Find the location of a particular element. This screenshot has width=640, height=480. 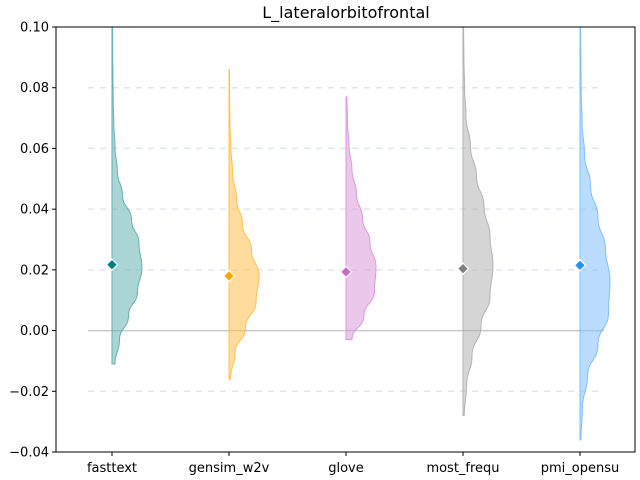

y-axis: −0.04 −0.02 0.00 0.02 0.04 0.06 0.08 0.10 is located at coordinates (32, 241).